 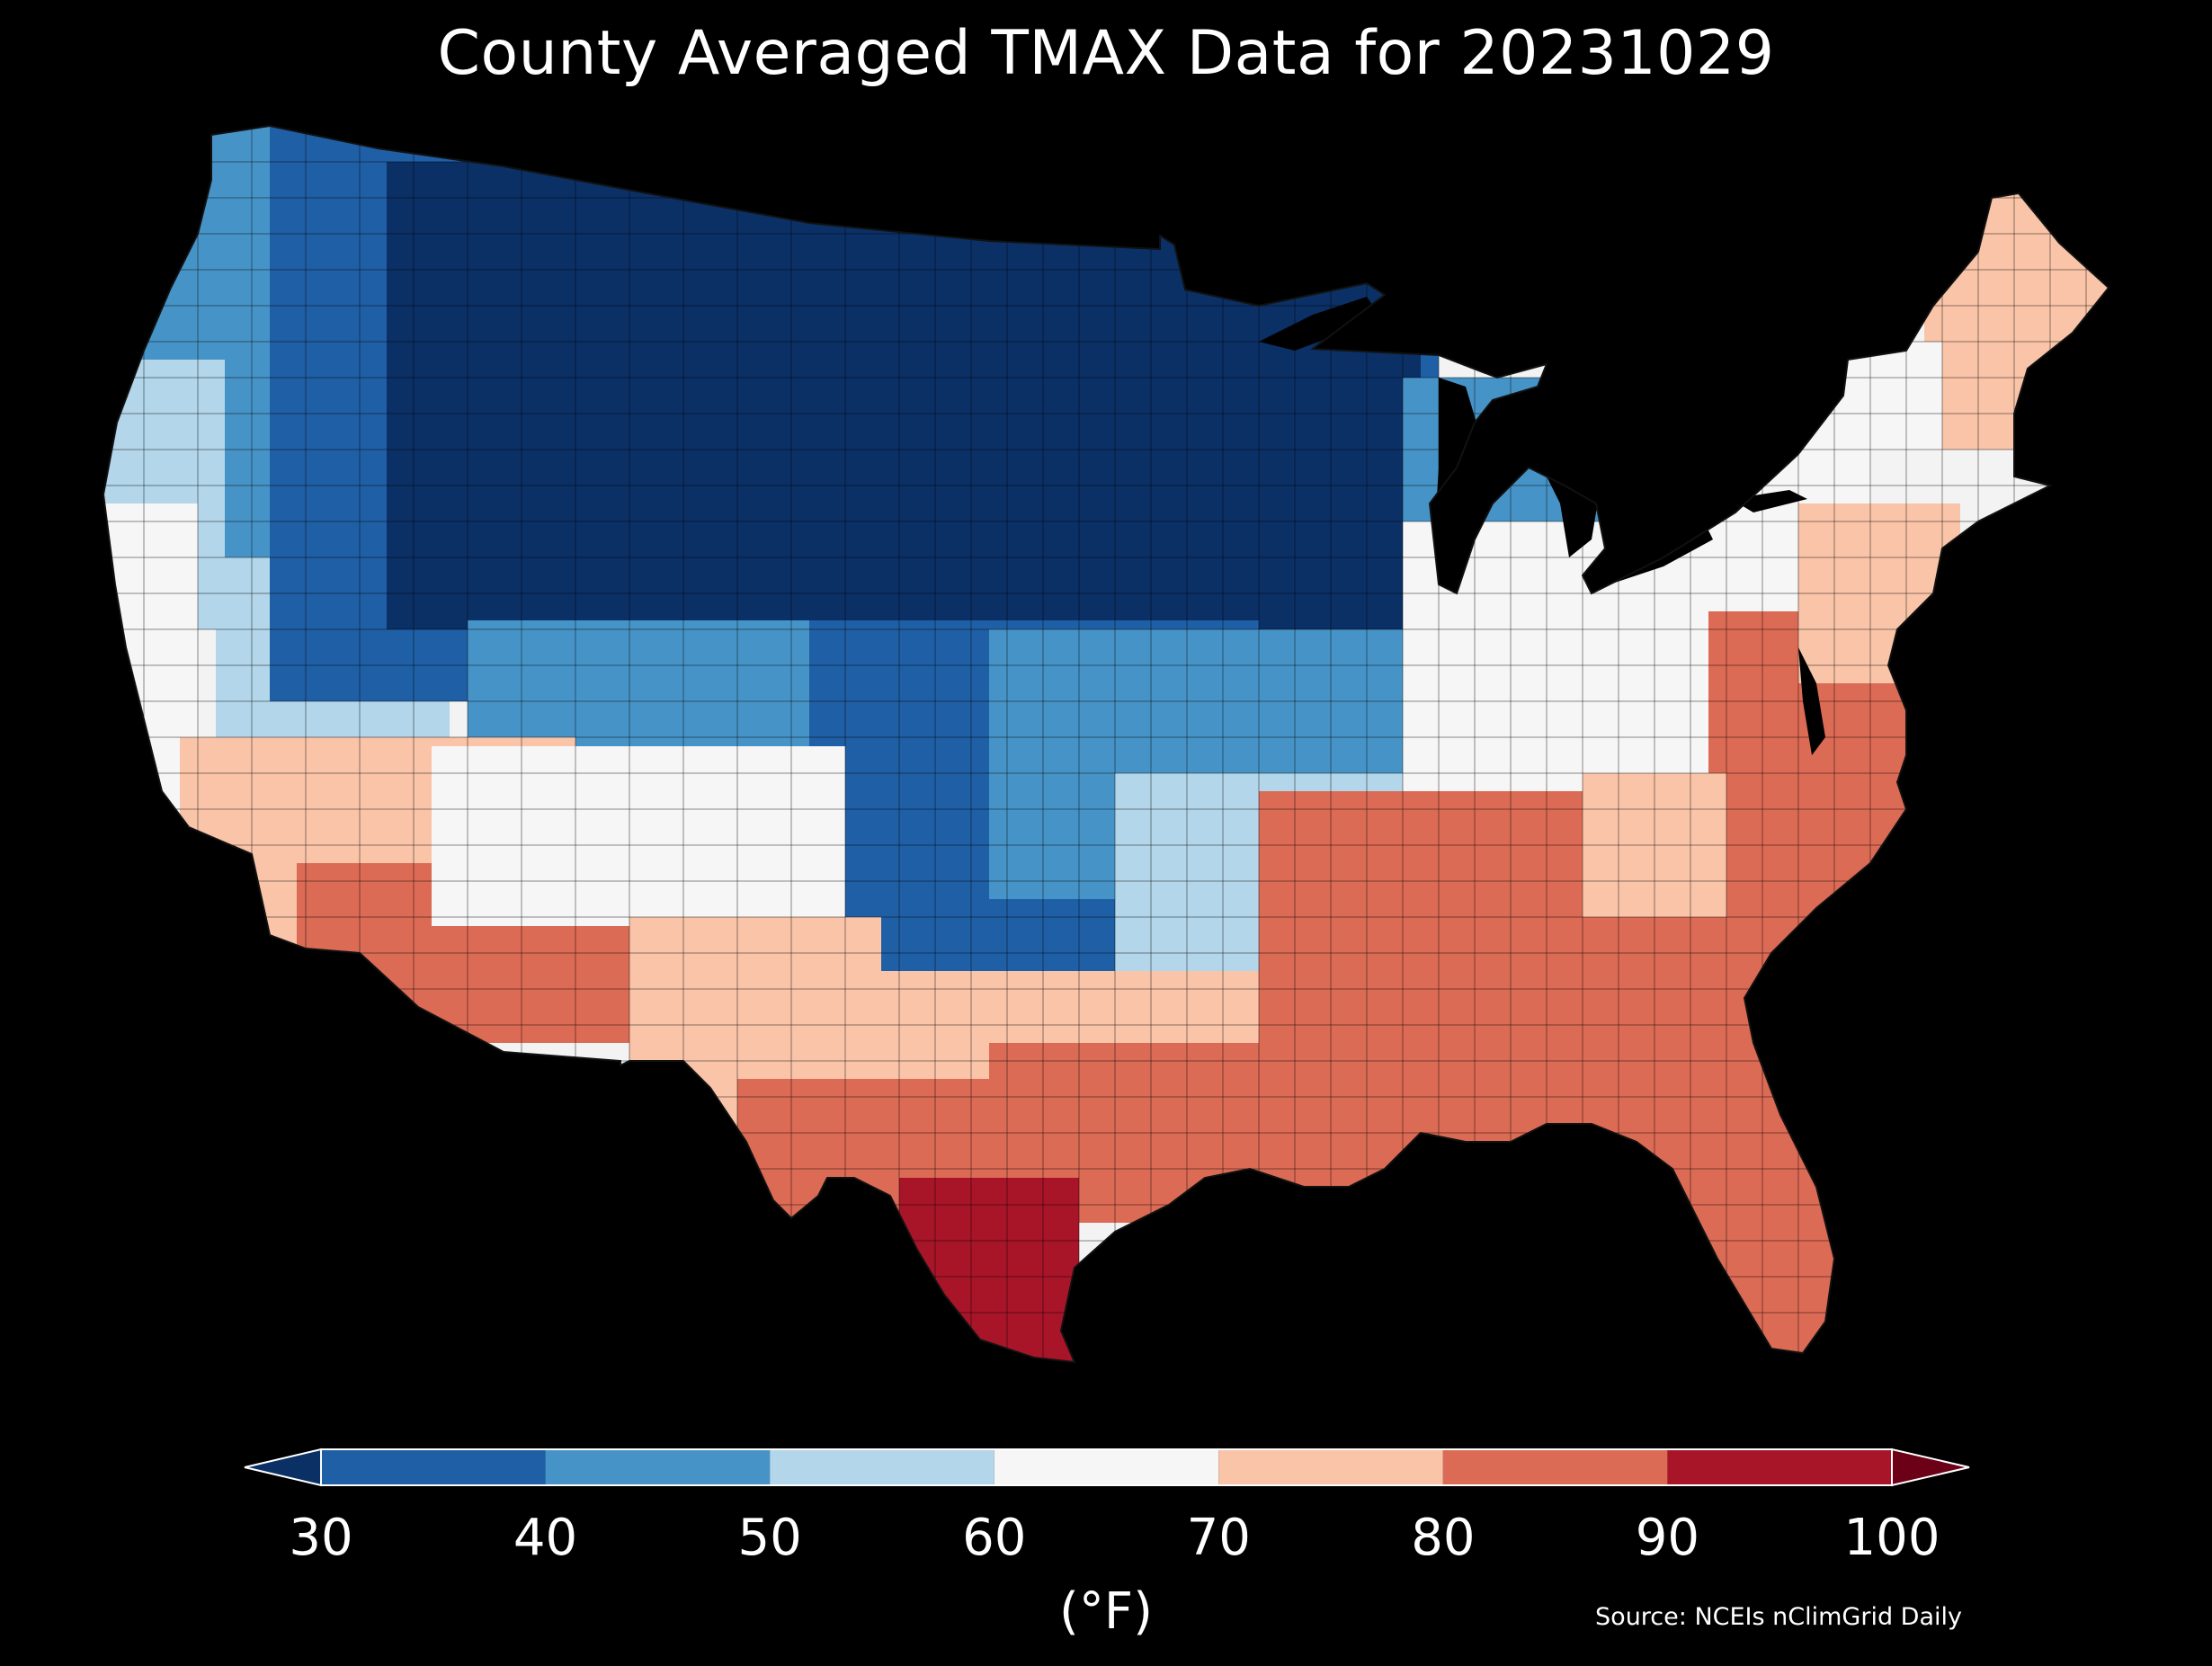 I want to click on colorbar-frame, so click(x=1106, y=1467).